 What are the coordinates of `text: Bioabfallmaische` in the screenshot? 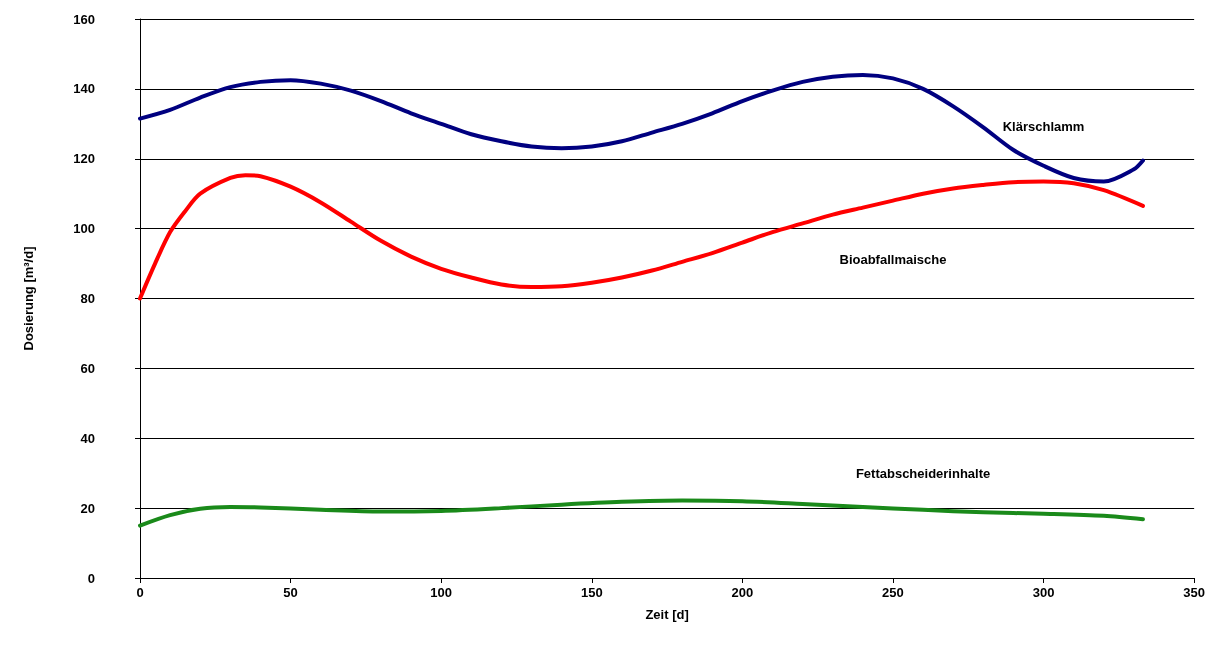 It's located at (893, 259).